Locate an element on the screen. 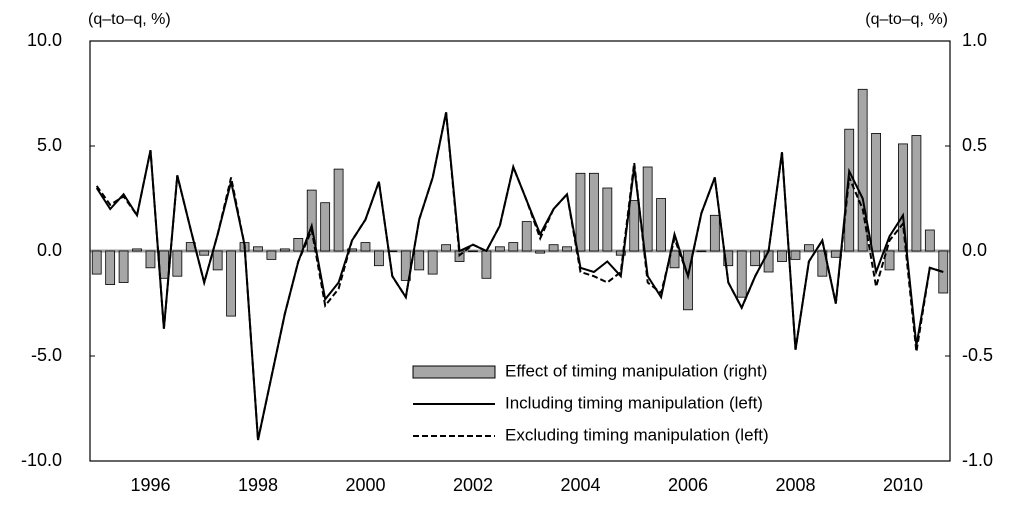  right-unit: (q–to–q, %) is located at coordinates (906, 19).